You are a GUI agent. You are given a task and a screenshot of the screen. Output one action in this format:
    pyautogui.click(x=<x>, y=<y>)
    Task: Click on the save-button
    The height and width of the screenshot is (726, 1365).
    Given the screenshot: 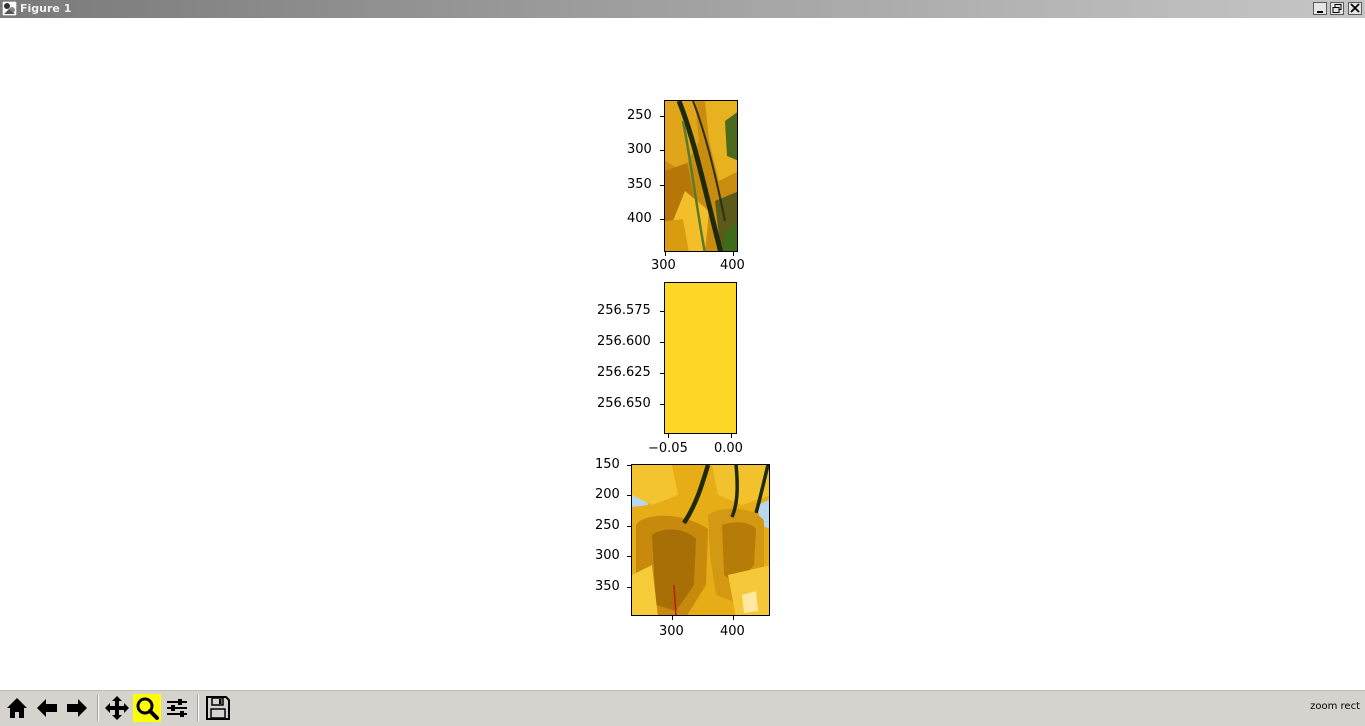 What is the action you would take?
    pyautogui.click(x=218, y=708)
    